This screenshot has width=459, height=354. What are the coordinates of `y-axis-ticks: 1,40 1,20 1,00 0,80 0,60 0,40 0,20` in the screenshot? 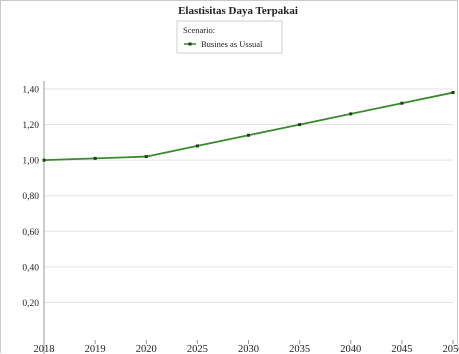 It's located at (30, 197).